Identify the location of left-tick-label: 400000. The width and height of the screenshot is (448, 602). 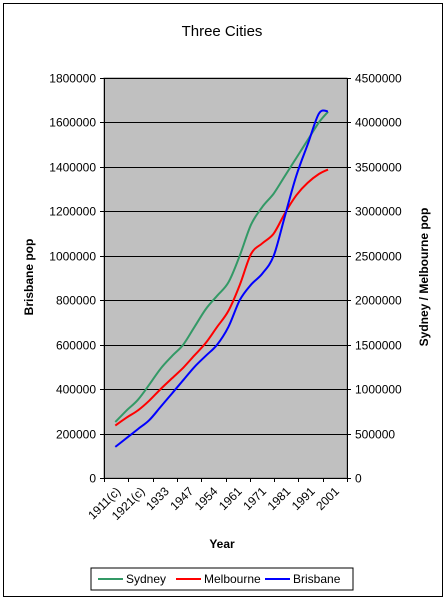
(76, 390).